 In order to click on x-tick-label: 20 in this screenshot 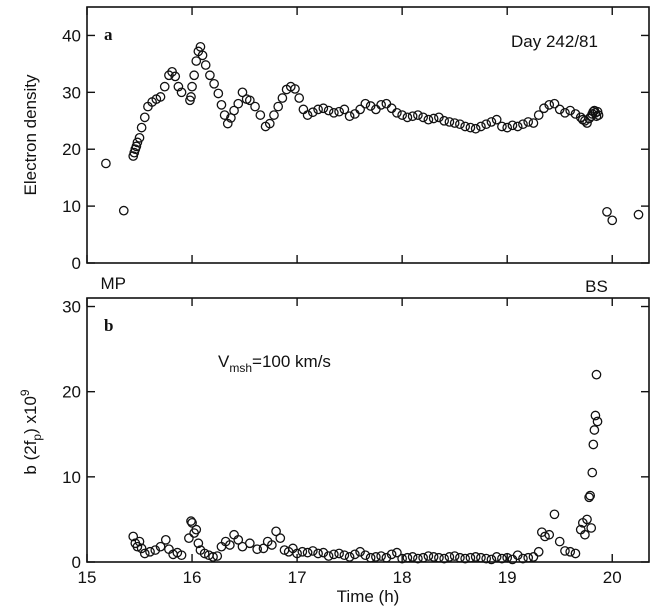, I will do `click(612, 577)`.